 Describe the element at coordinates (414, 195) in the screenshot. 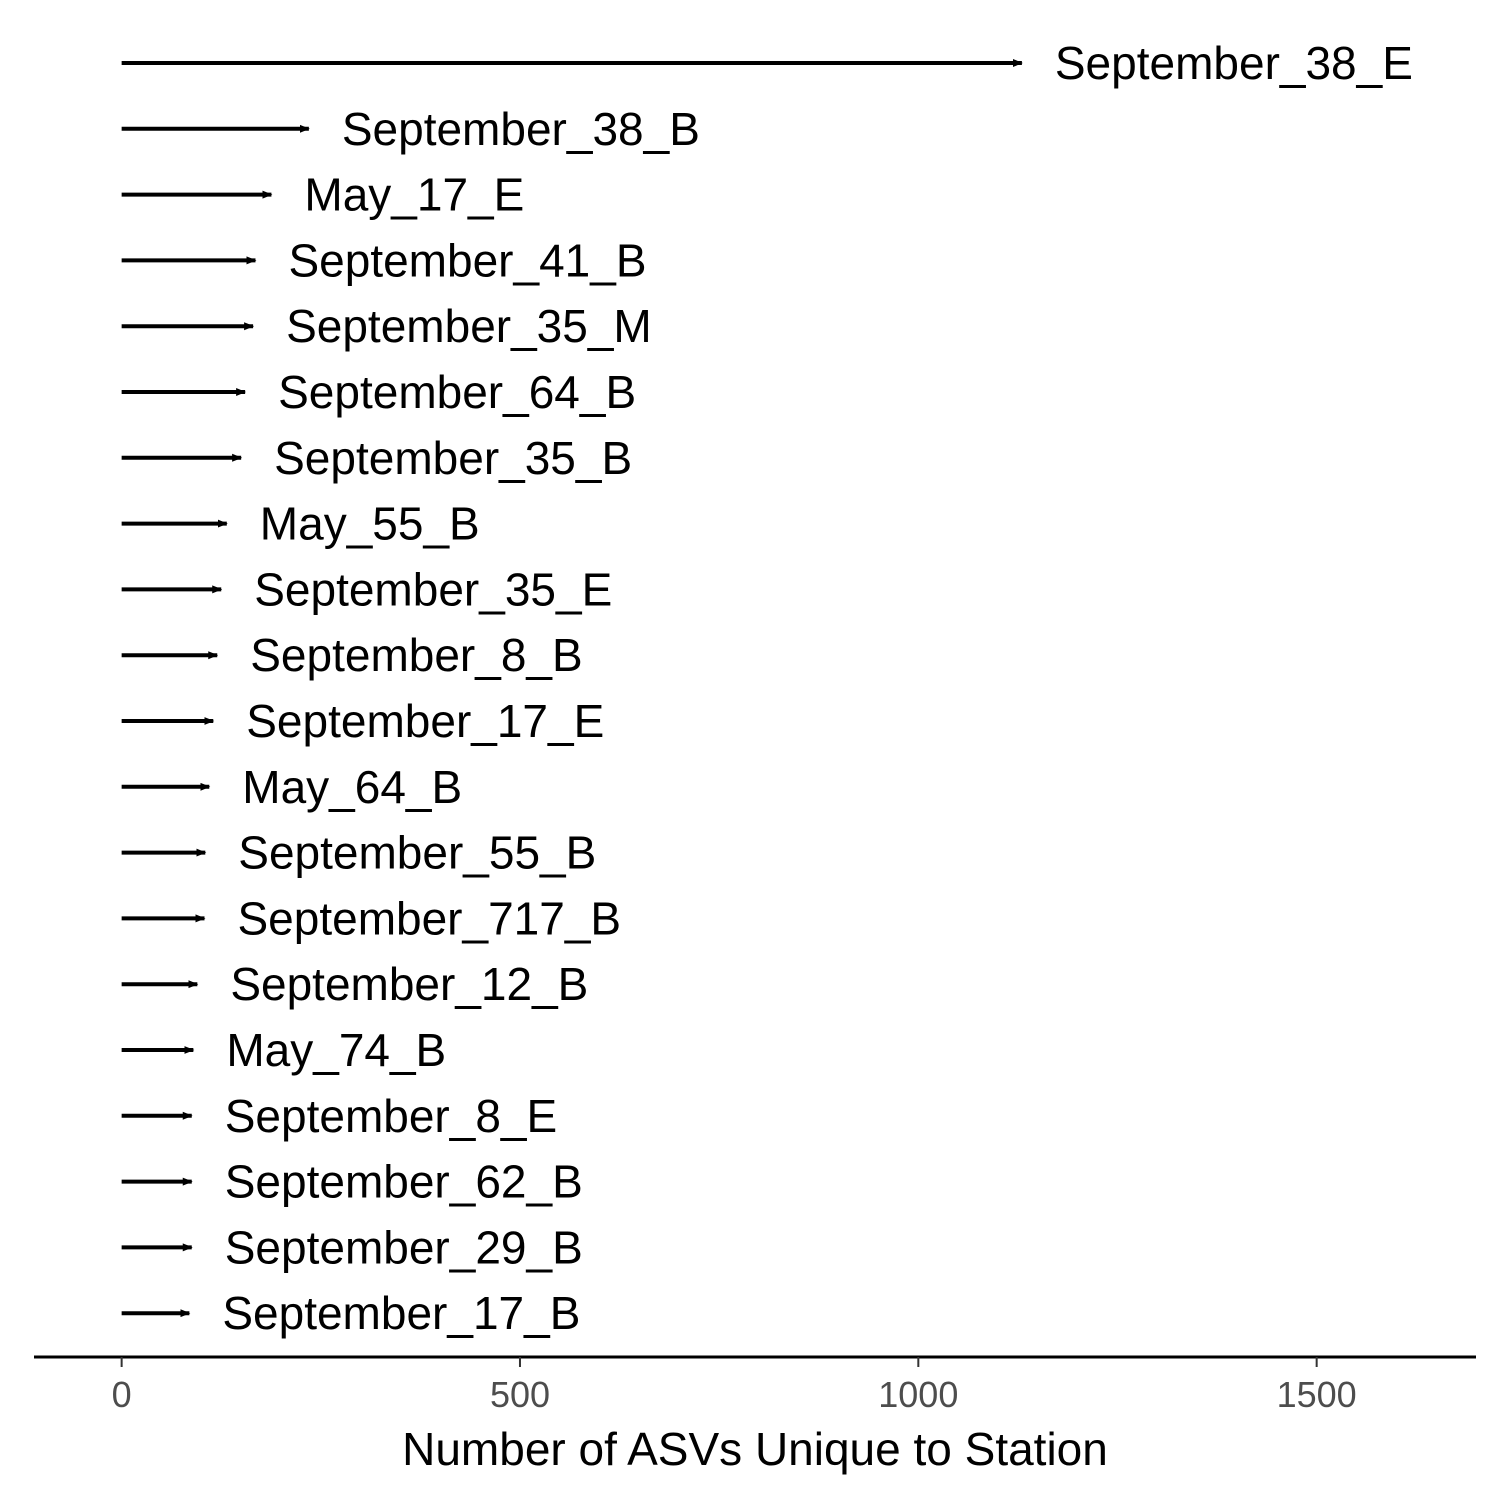

I see `bar-label-May_17_E: May_17_E` at that location.